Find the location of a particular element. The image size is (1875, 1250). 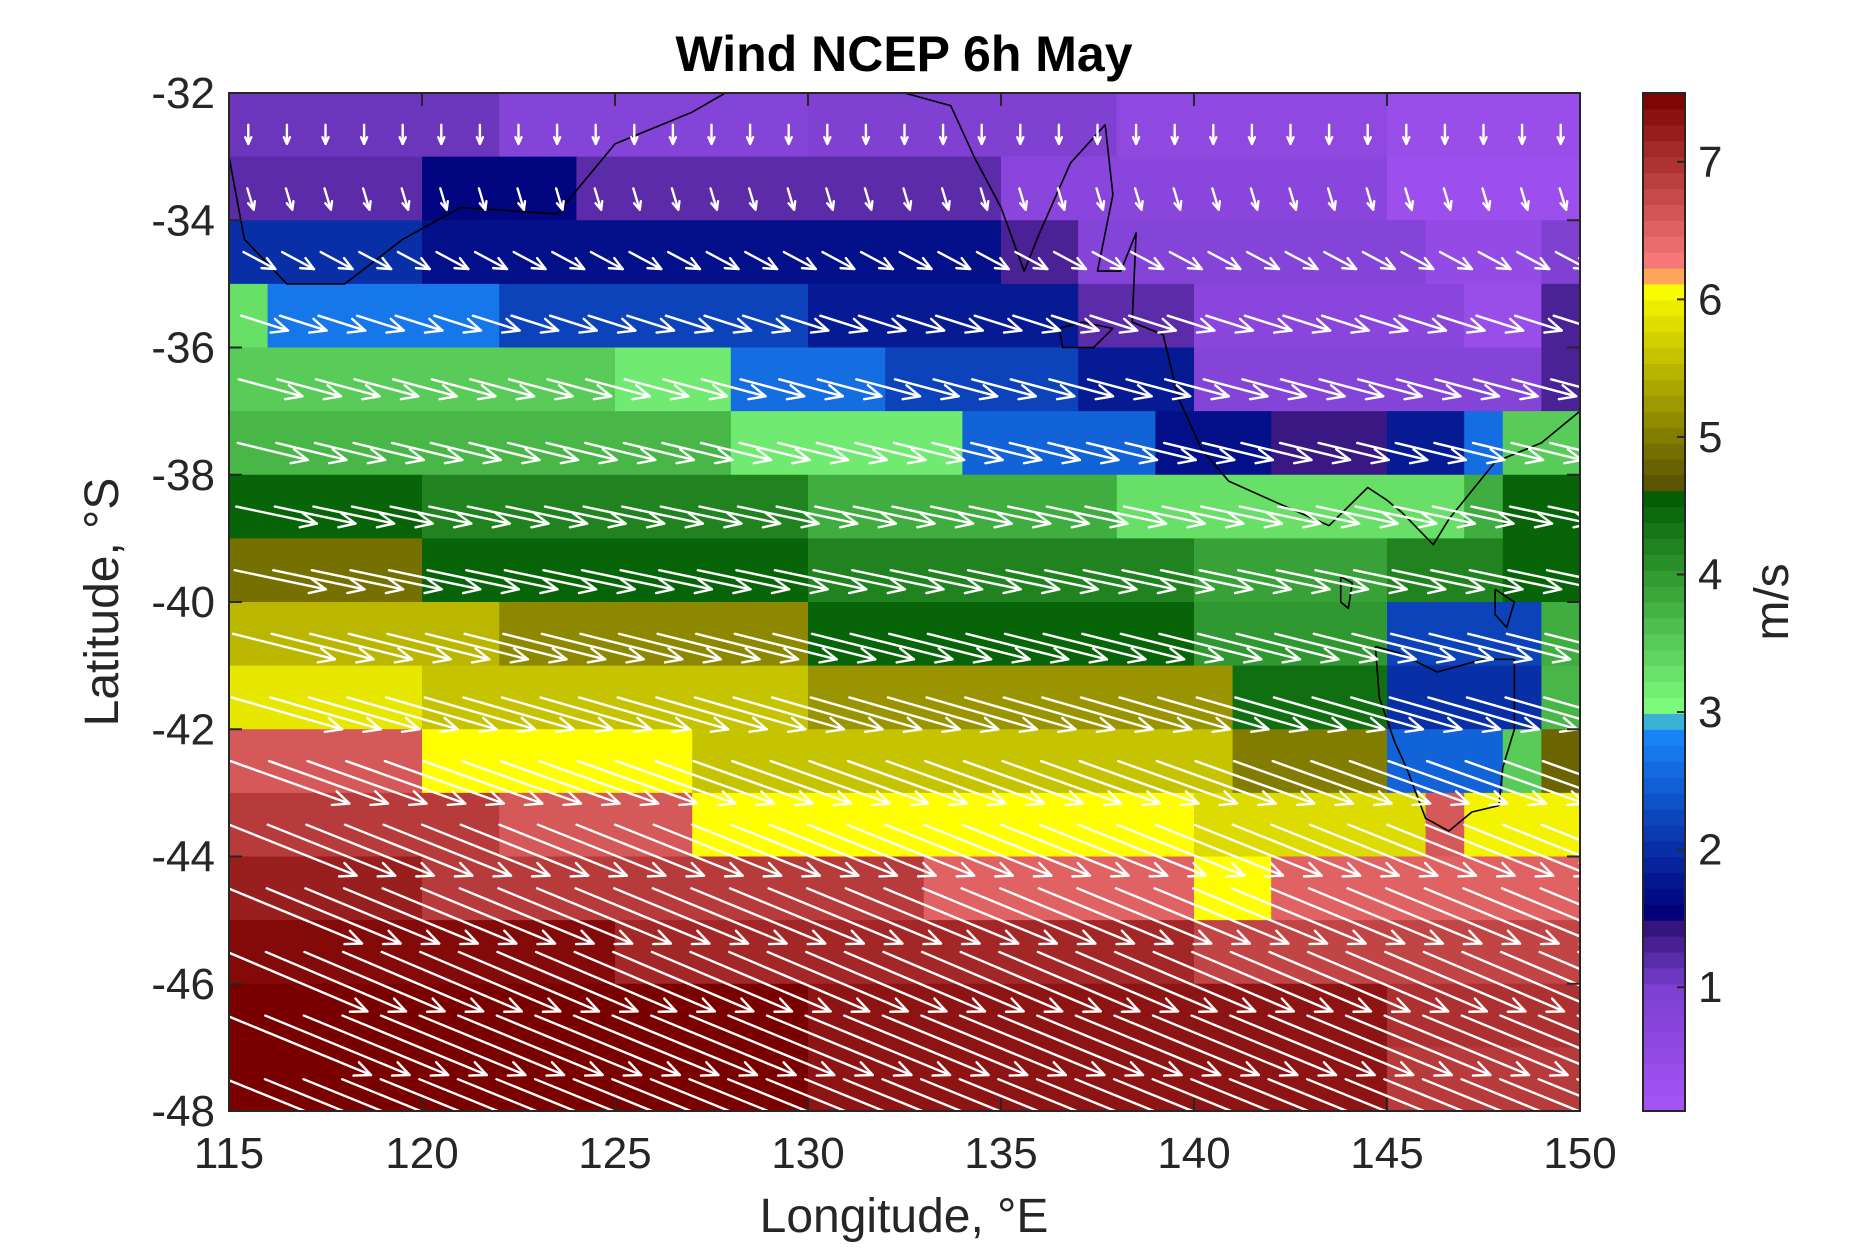

colorbar-tick-label: 3 is located at coordinates (1710, 712).